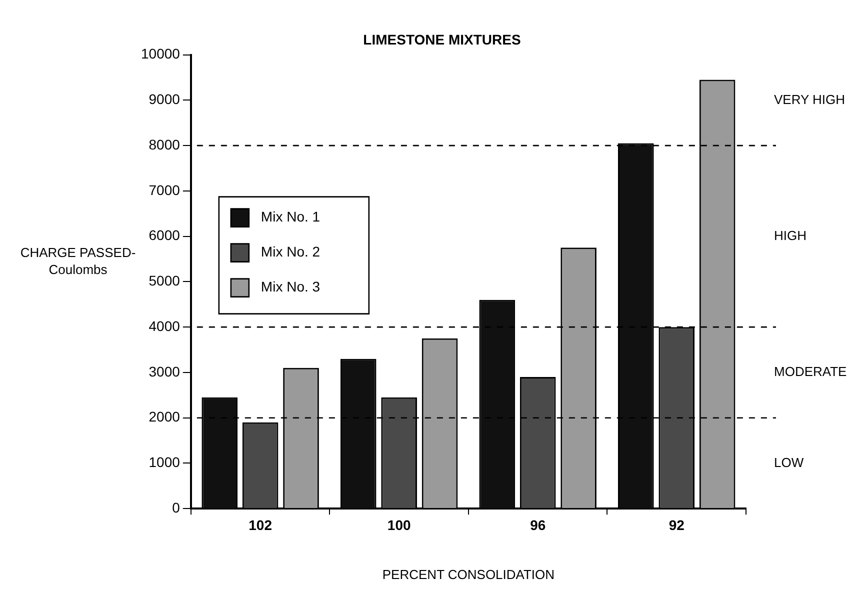 This screenshot has width=859, height=605. I want to click on annotation: VERY HIGH, so click(810, 99).